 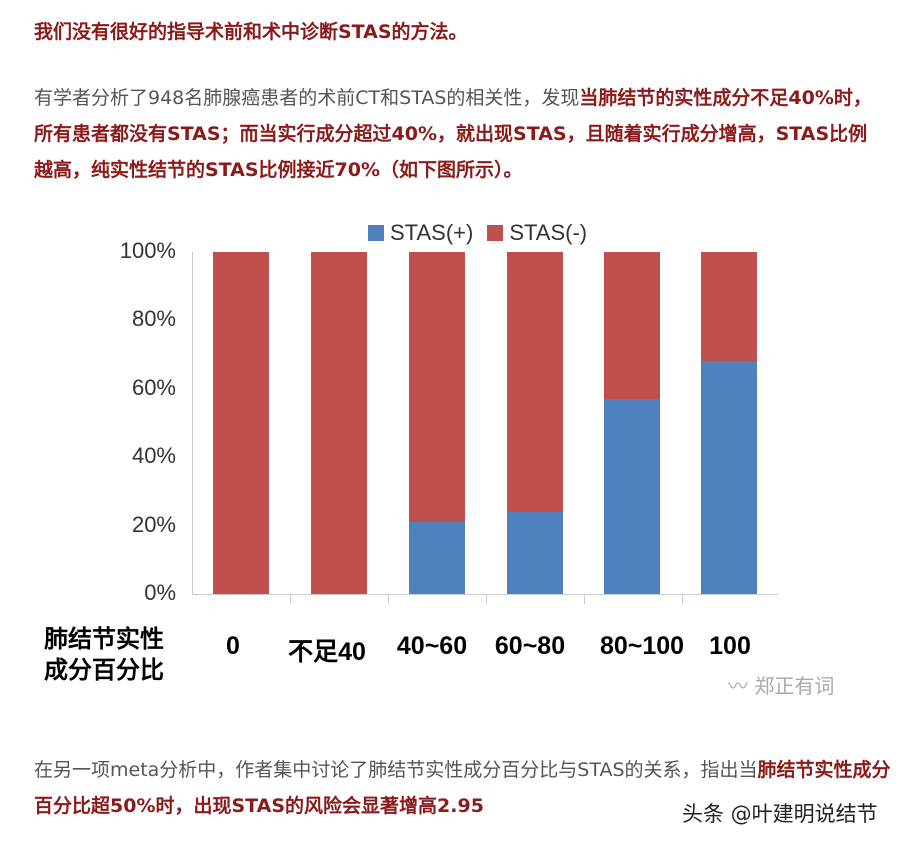 What do you see at coordinates (730, 646) in the screenshot?
I see `x-label: 100` at bounding box center [730, 646].